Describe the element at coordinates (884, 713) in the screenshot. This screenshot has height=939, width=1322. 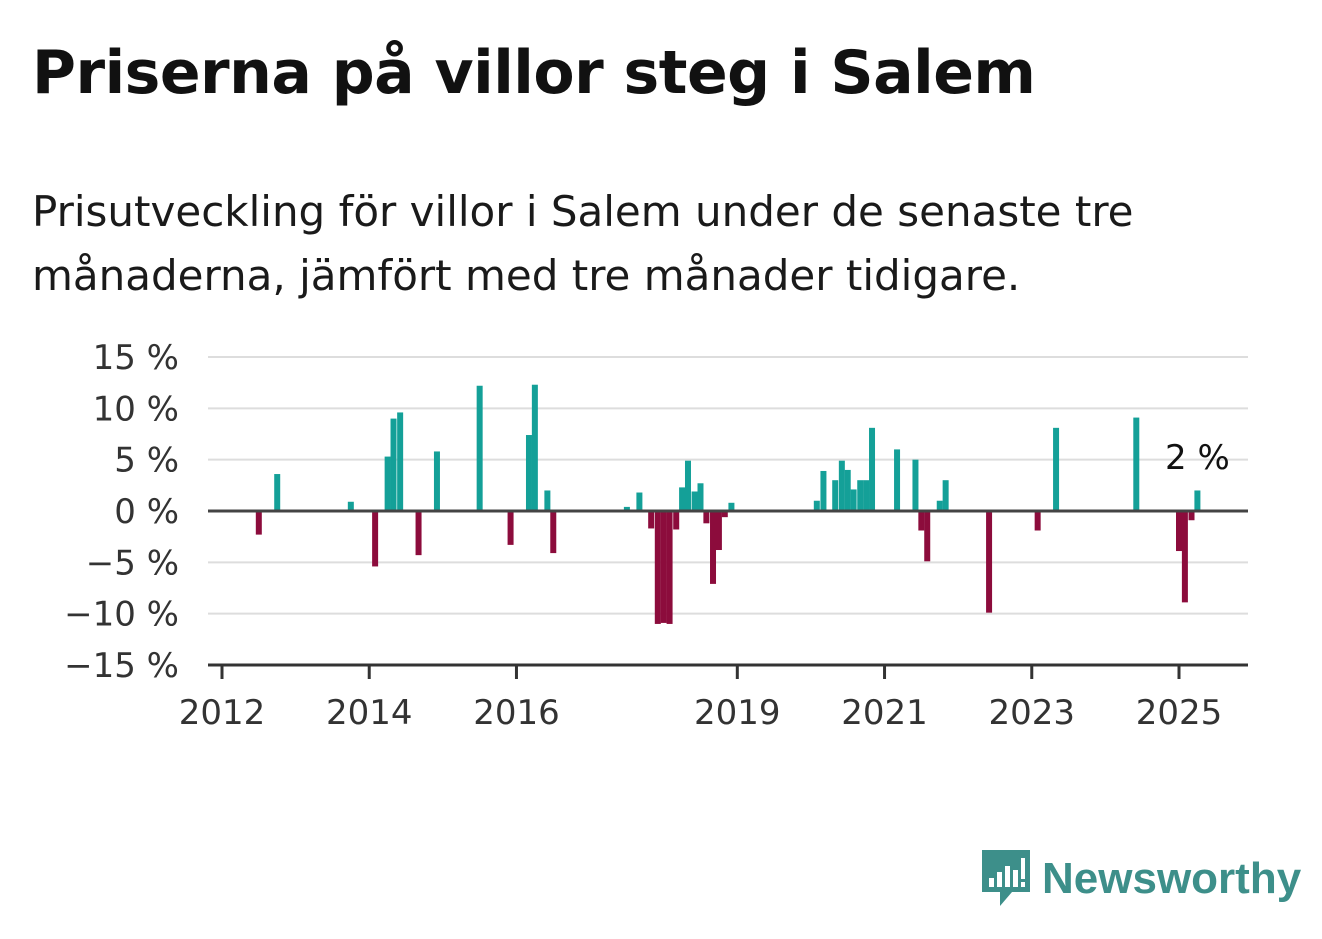
I see `x-tick-label: 2021` at that location.